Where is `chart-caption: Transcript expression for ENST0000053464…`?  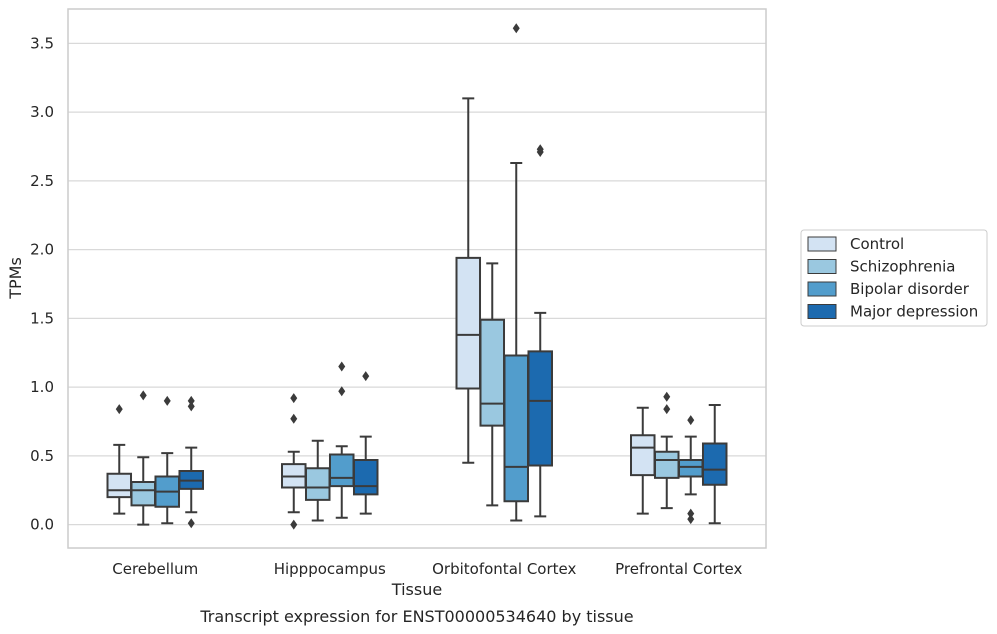 chart-caption: Transcript expression for ENST0000053464… is located at coordinates (416, 616).